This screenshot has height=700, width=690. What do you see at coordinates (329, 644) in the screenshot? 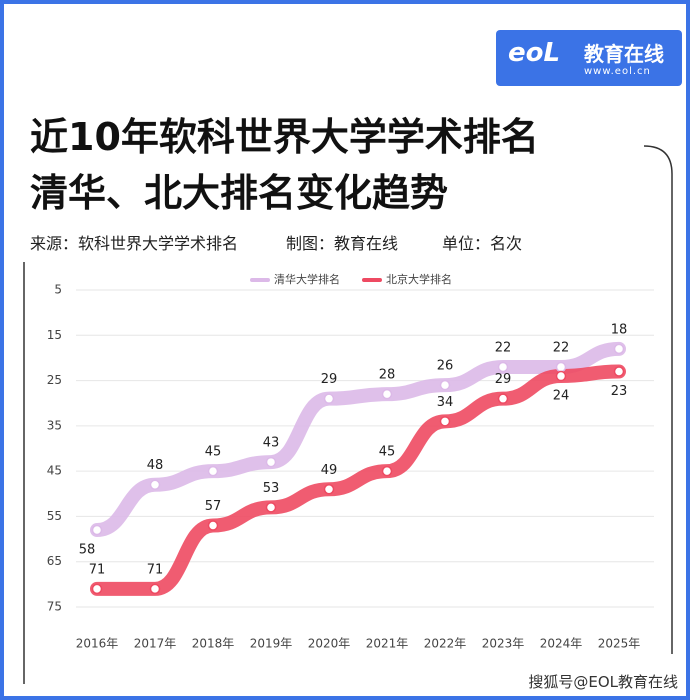
I see `x-tick-label: 2020年` at bounding box center [329, 644].